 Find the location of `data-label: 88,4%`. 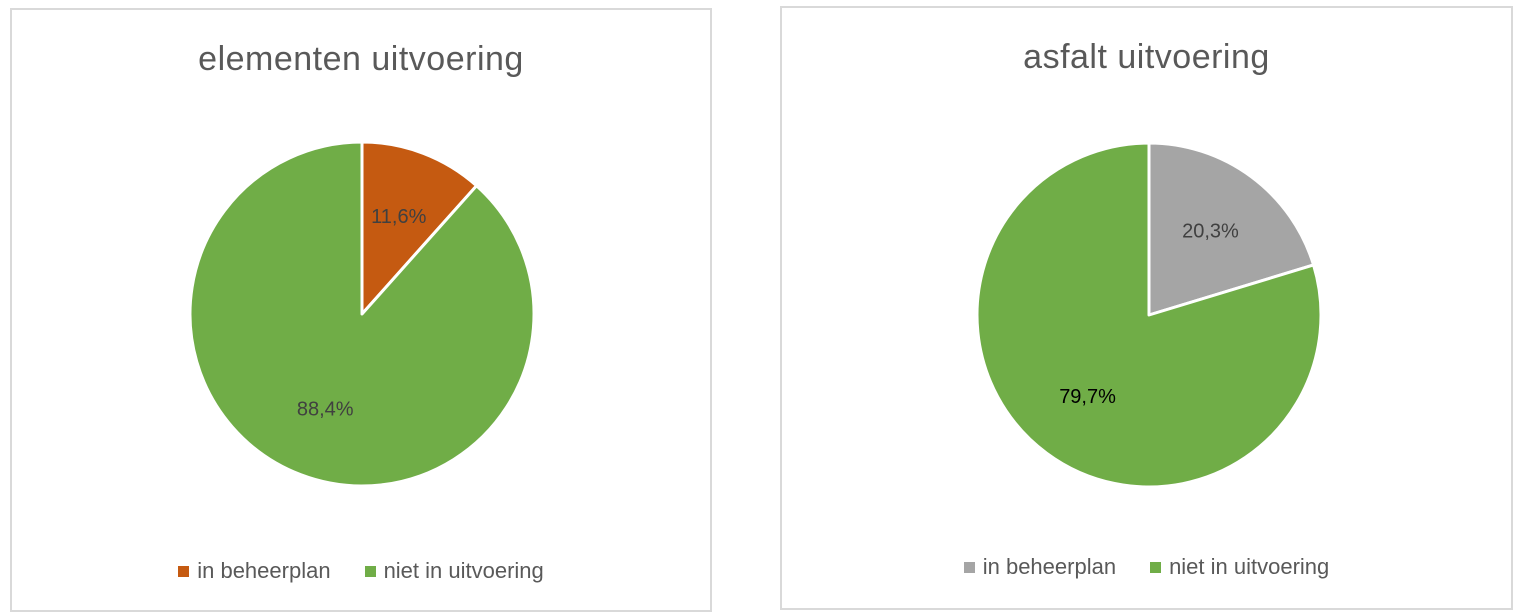

data-label: 88,4% is located at coordinates (325, 410).